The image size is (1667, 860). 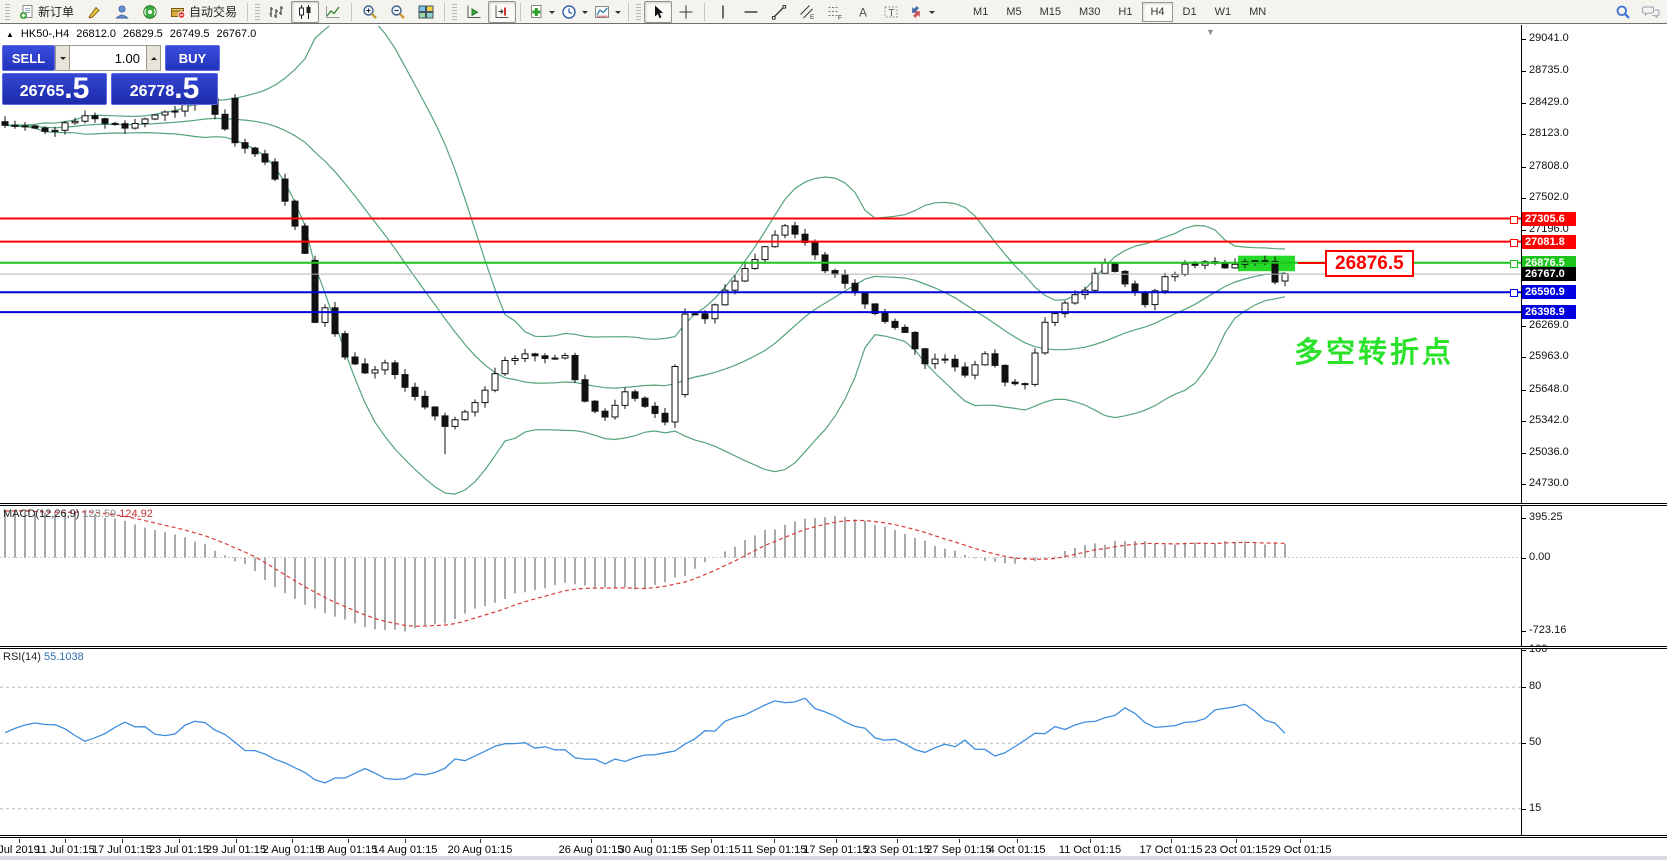 I want to click on community-button, so click(x=122, y=12).